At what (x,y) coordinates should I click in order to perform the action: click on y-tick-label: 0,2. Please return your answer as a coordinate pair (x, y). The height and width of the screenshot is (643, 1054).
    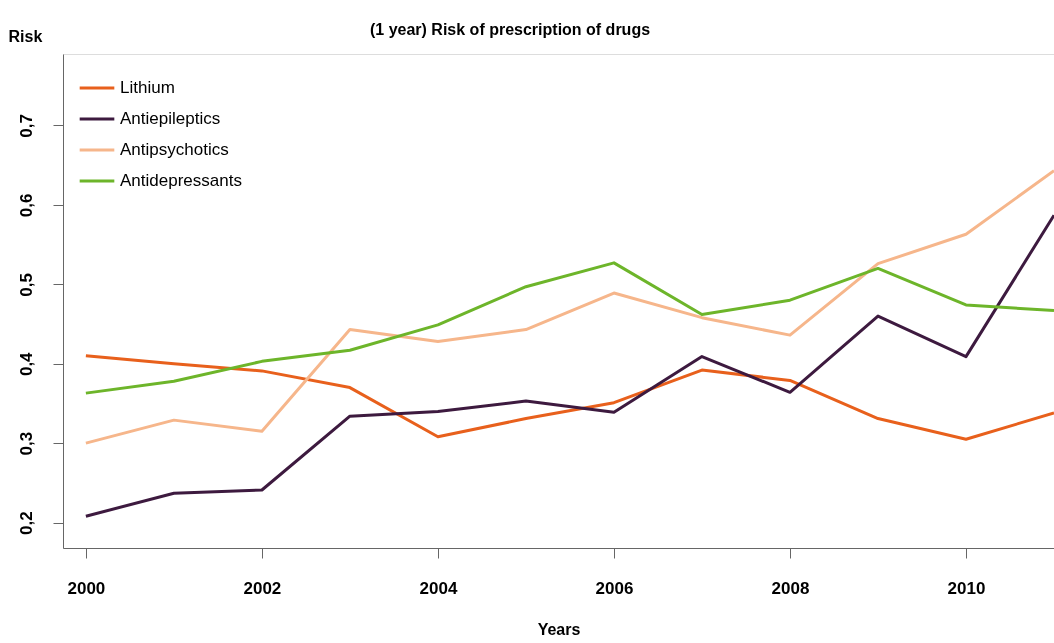
    Looking at the image, I should click on (26, 523).